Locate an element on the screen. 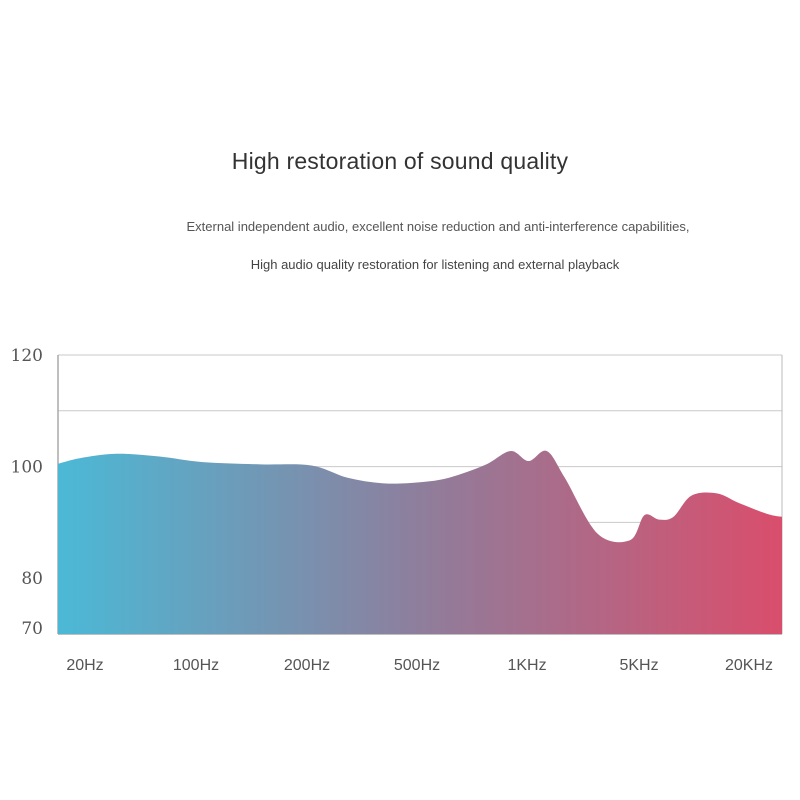  x-tick-20hz: 20Hz is located at coordinates (84, 665).